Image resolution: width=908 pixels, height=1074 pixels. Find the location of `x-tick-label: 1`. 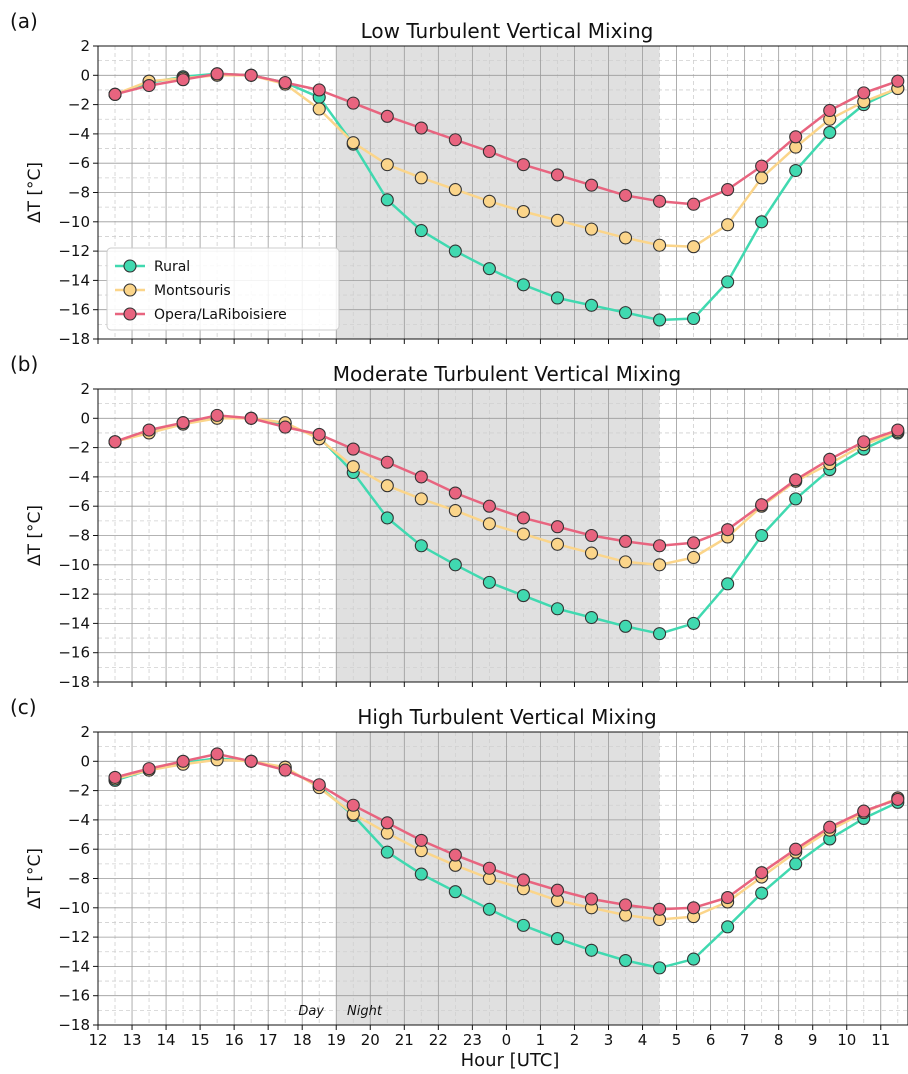

x-tick-label: 1 is located at coordinates (541, 1040).